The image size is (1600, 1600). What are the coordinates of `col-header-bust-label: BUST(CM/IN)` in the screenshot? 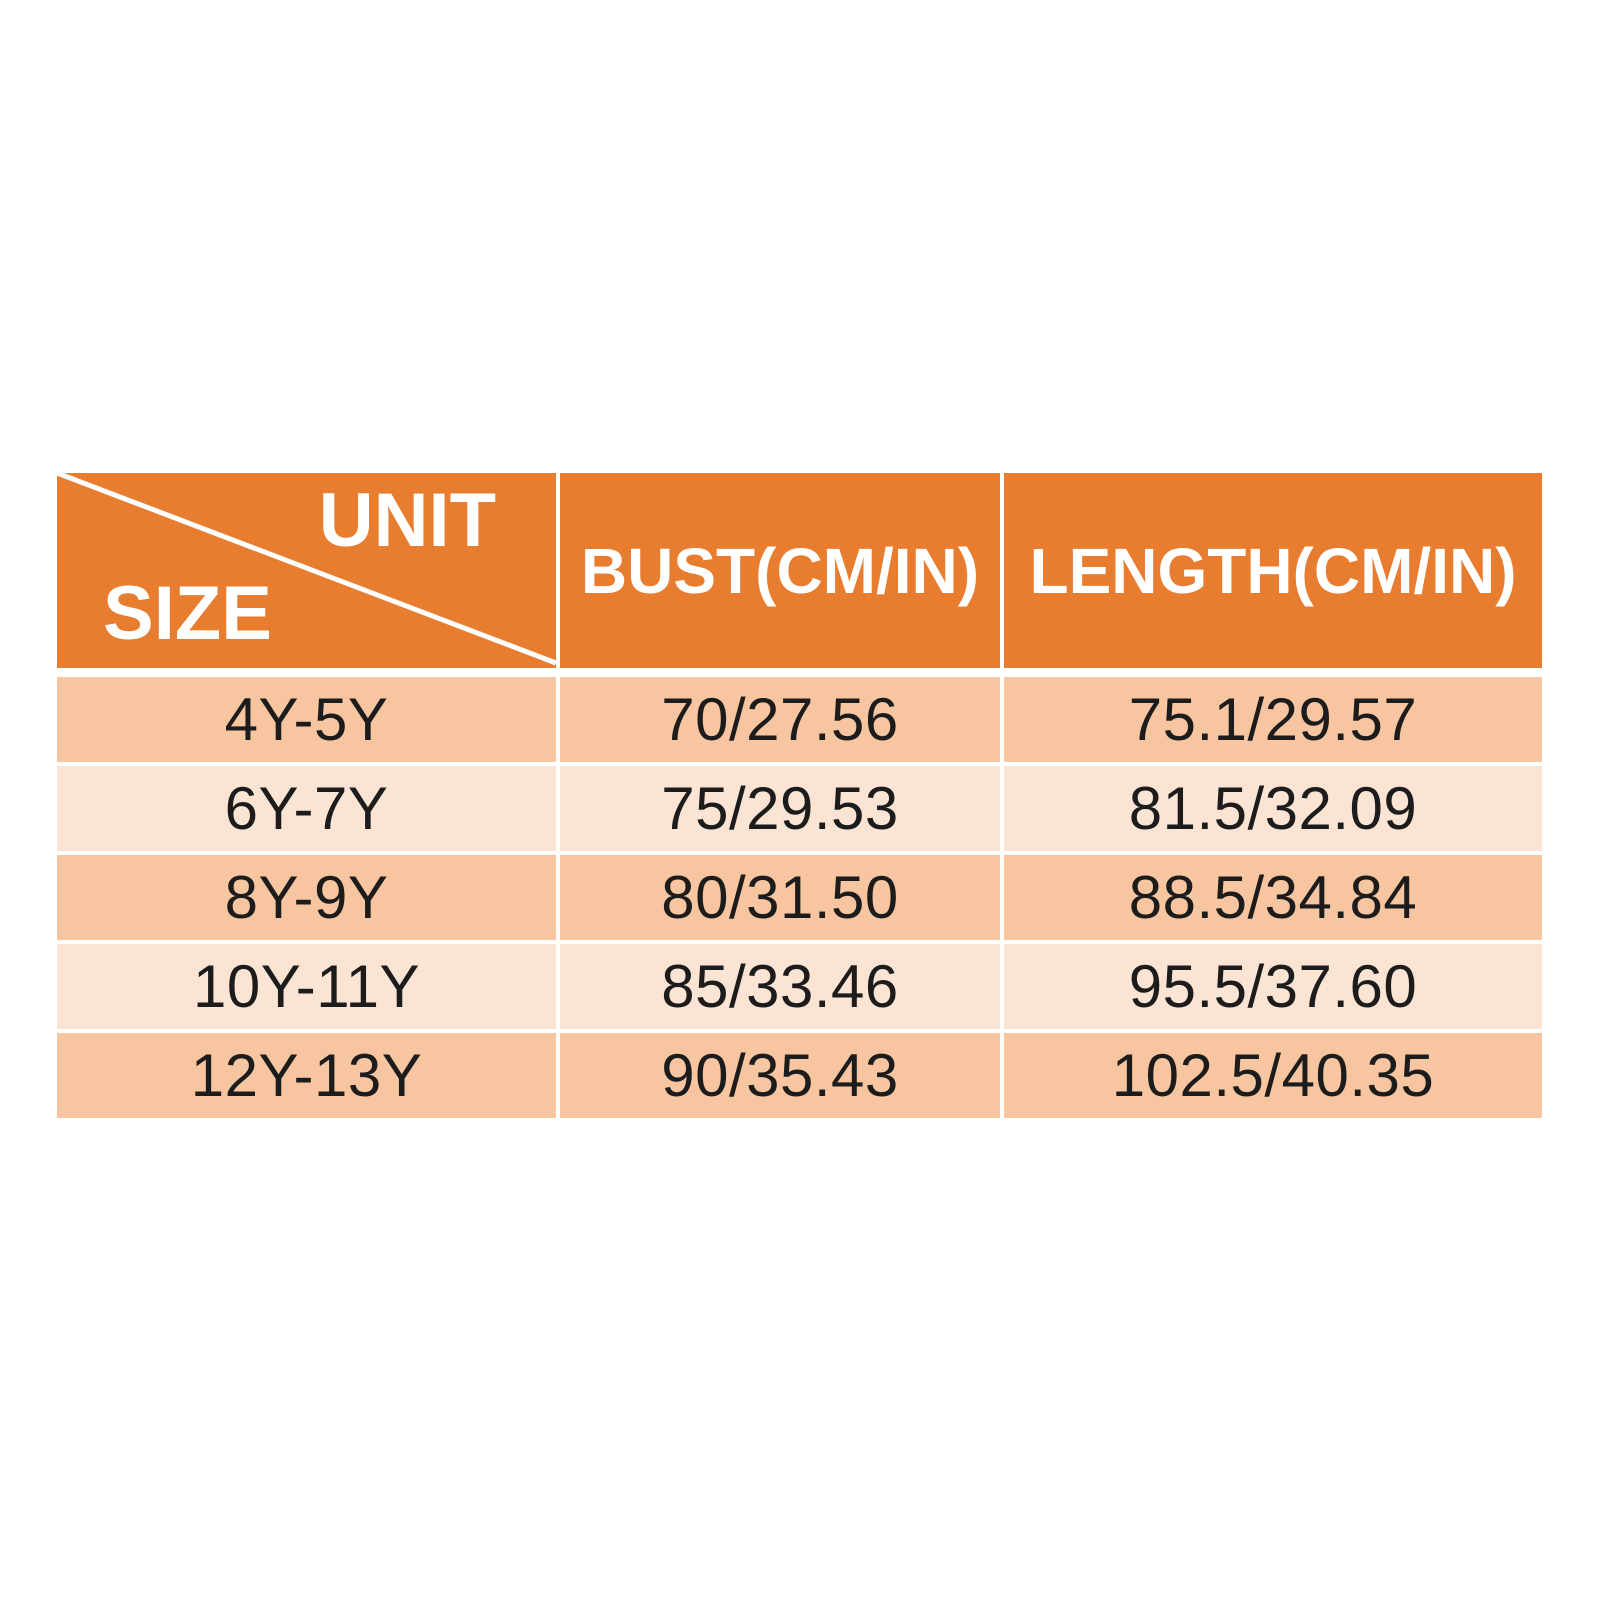 It's located at (780, 570).